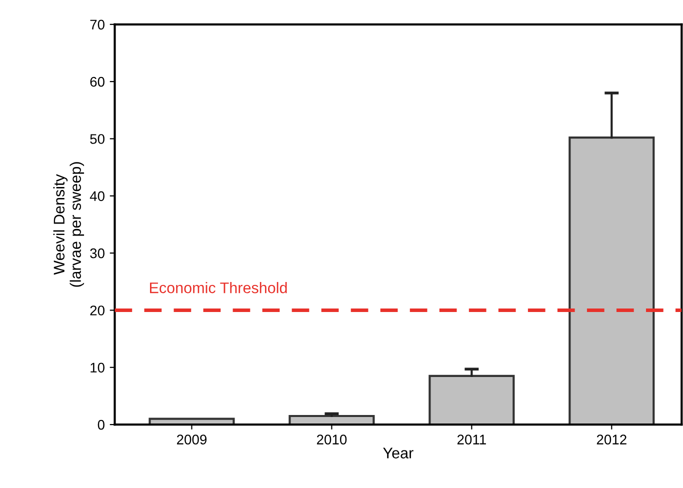  What do you see at coordinates (97, 253) in the screenshot?
I see `y-tick-label: 30` at bounding box center [97, 253].